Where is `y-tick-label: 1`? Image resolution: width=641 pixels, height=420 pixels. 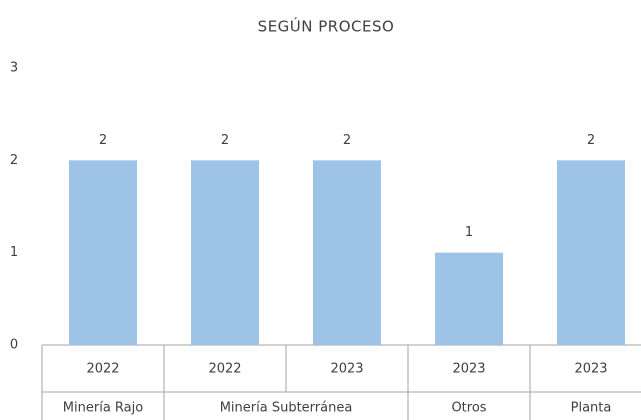
y-tick-label: 1 is located at coordinates (14, 252).